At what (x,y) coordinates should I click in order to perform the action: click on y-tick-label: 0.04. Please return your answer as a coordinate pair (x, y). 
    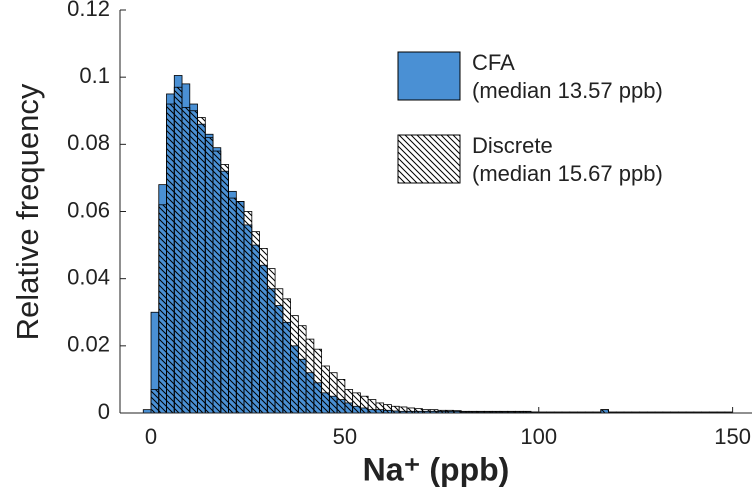
    Looking at the image, I should click on (88, 276).